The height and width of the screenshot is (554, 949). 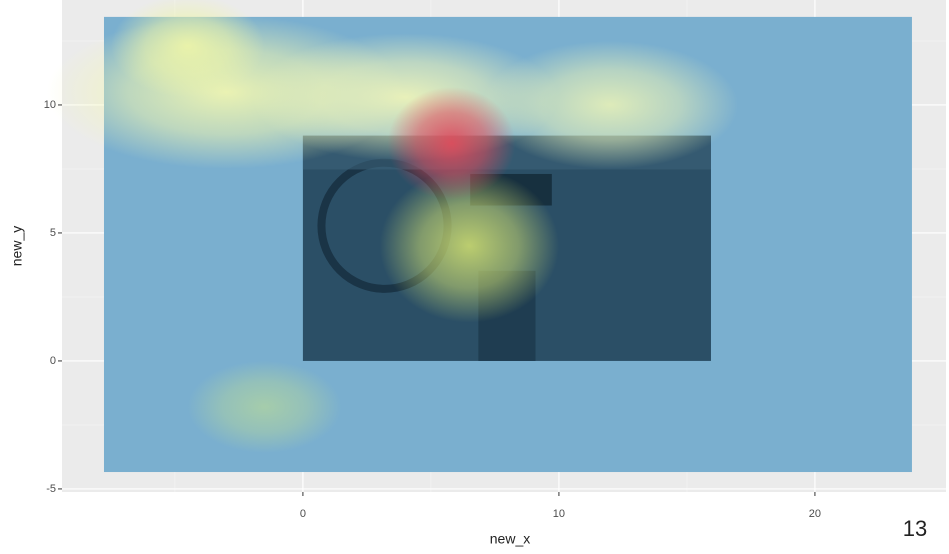 What do you see at coordinates (559, 514) in the screenshot?
I see `x-tick-label: 10` at bounding box center [559, 514].